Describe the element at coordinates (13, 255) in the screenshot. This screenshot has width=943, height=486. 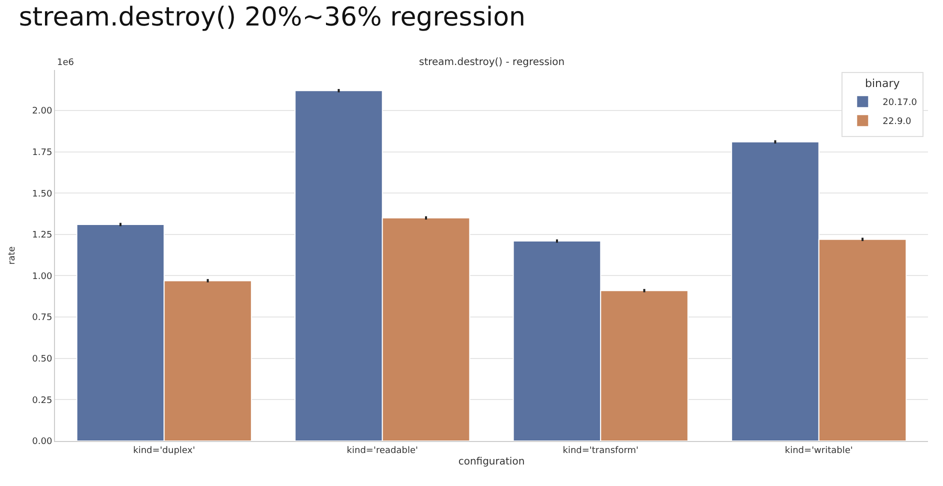
I see `y-axis-title: rate` at that location.